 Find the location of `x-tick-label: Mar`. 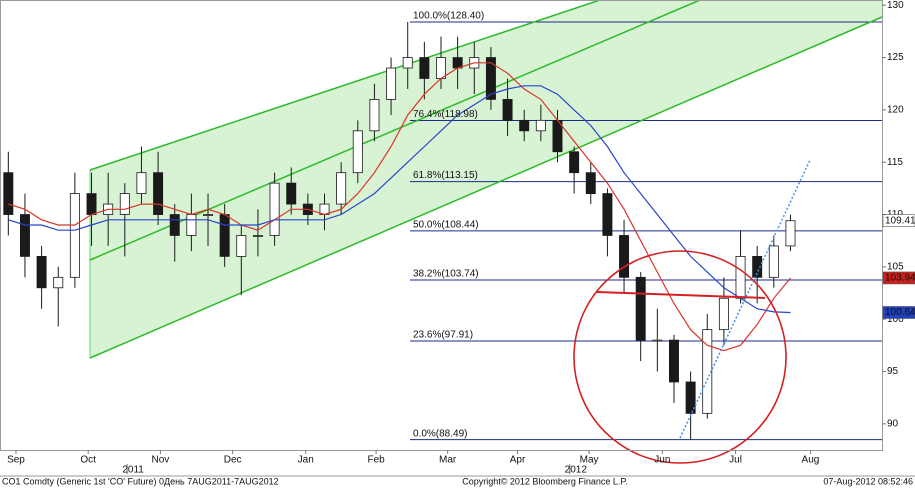

x-tick-label: Mar is located at coordinates (448, 460).